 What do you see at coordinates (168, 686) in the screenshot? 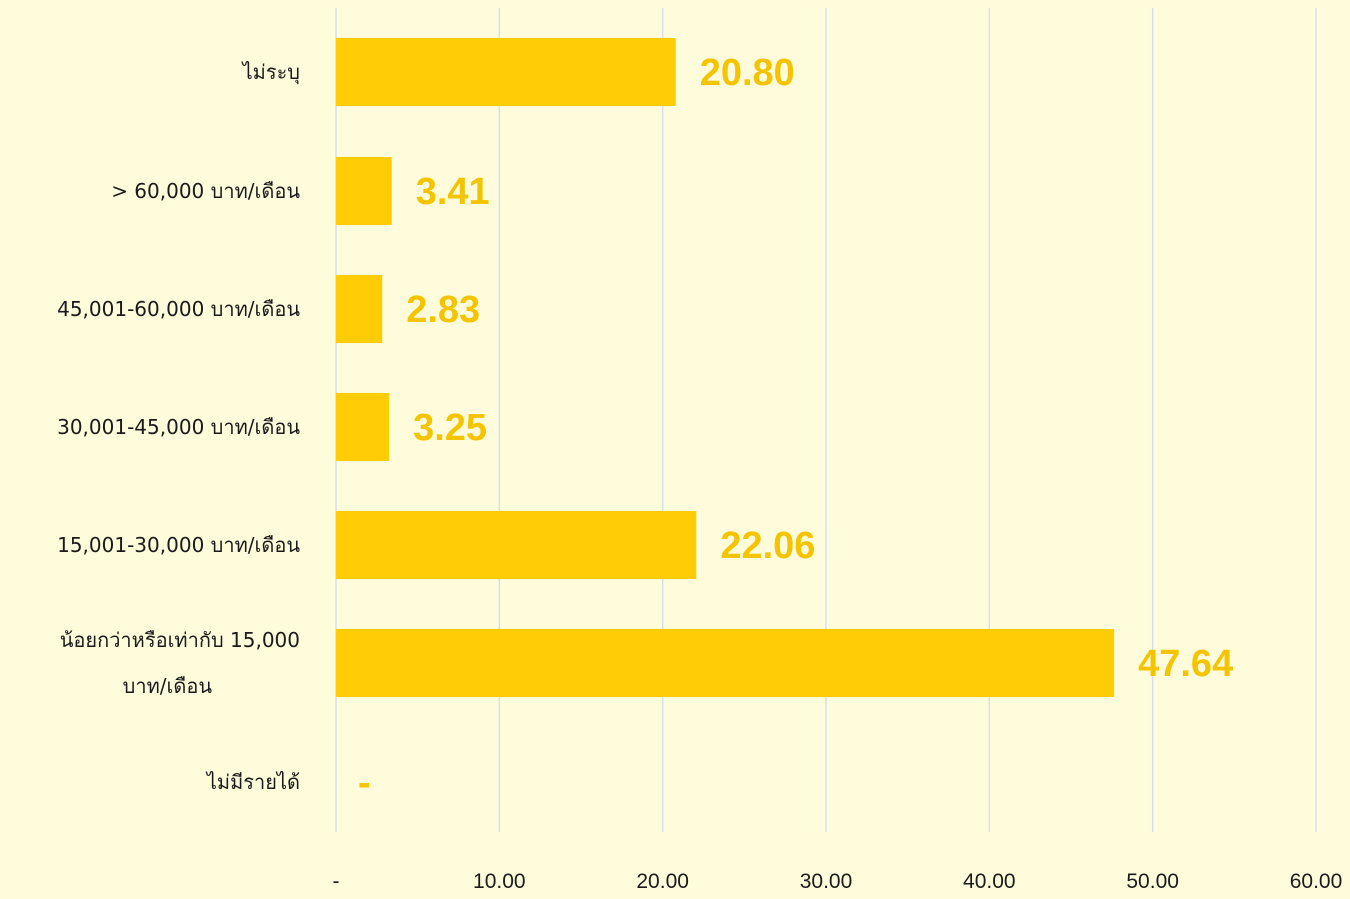
I see `category-label-line: บาท/เดือน` at bounding box center [168, 686].